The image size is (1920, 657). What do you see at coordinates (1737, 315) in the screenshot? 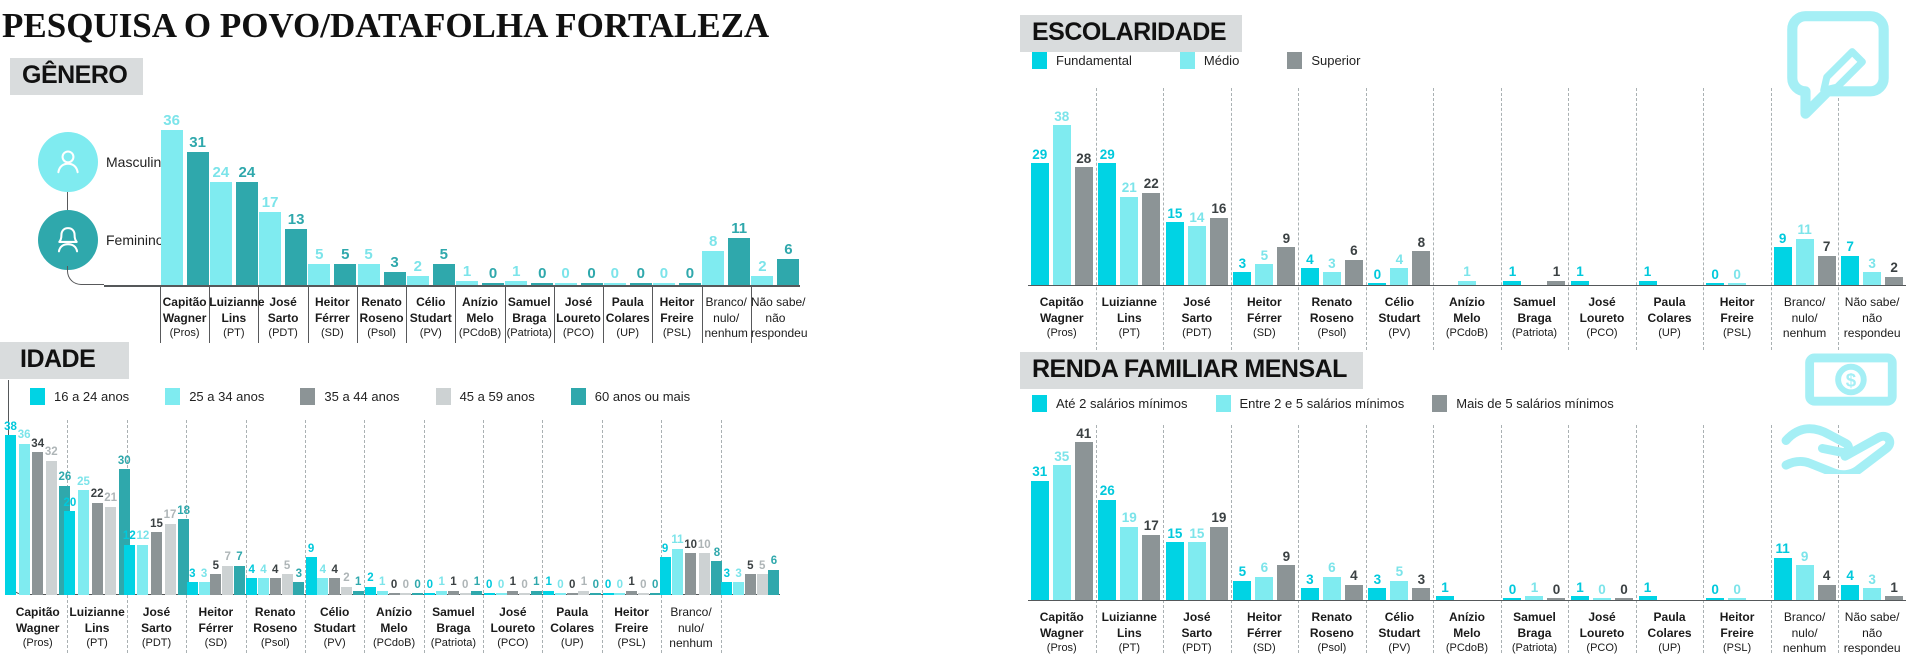
I see `candidate-label: Heitor Freire (PSL)` at bounding box center [1737, 315].